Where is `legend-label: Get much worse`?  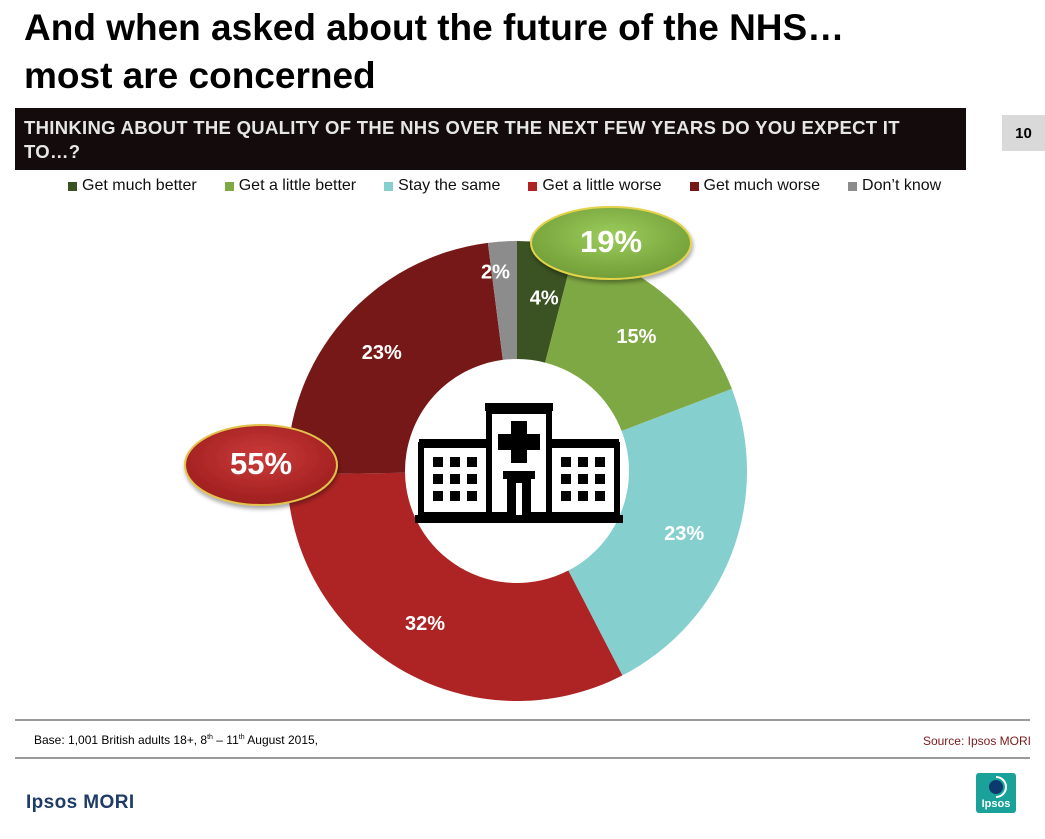
legend-label: Get much worse is located at coordinates (762, 185).